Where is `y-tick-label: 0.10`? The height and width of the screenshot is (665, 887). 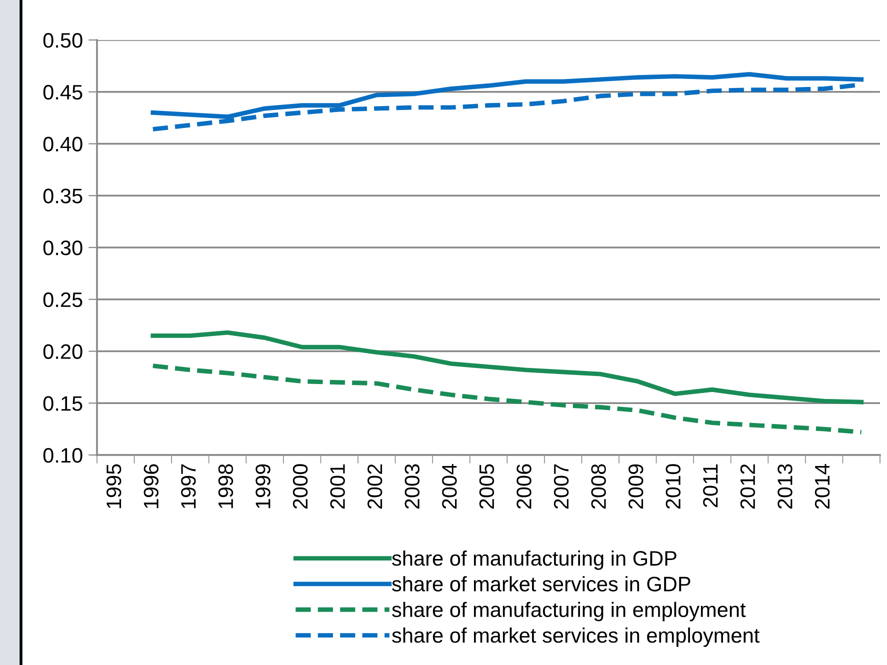 y-tick-label: 0.10 is located at coordinates (62, 455).